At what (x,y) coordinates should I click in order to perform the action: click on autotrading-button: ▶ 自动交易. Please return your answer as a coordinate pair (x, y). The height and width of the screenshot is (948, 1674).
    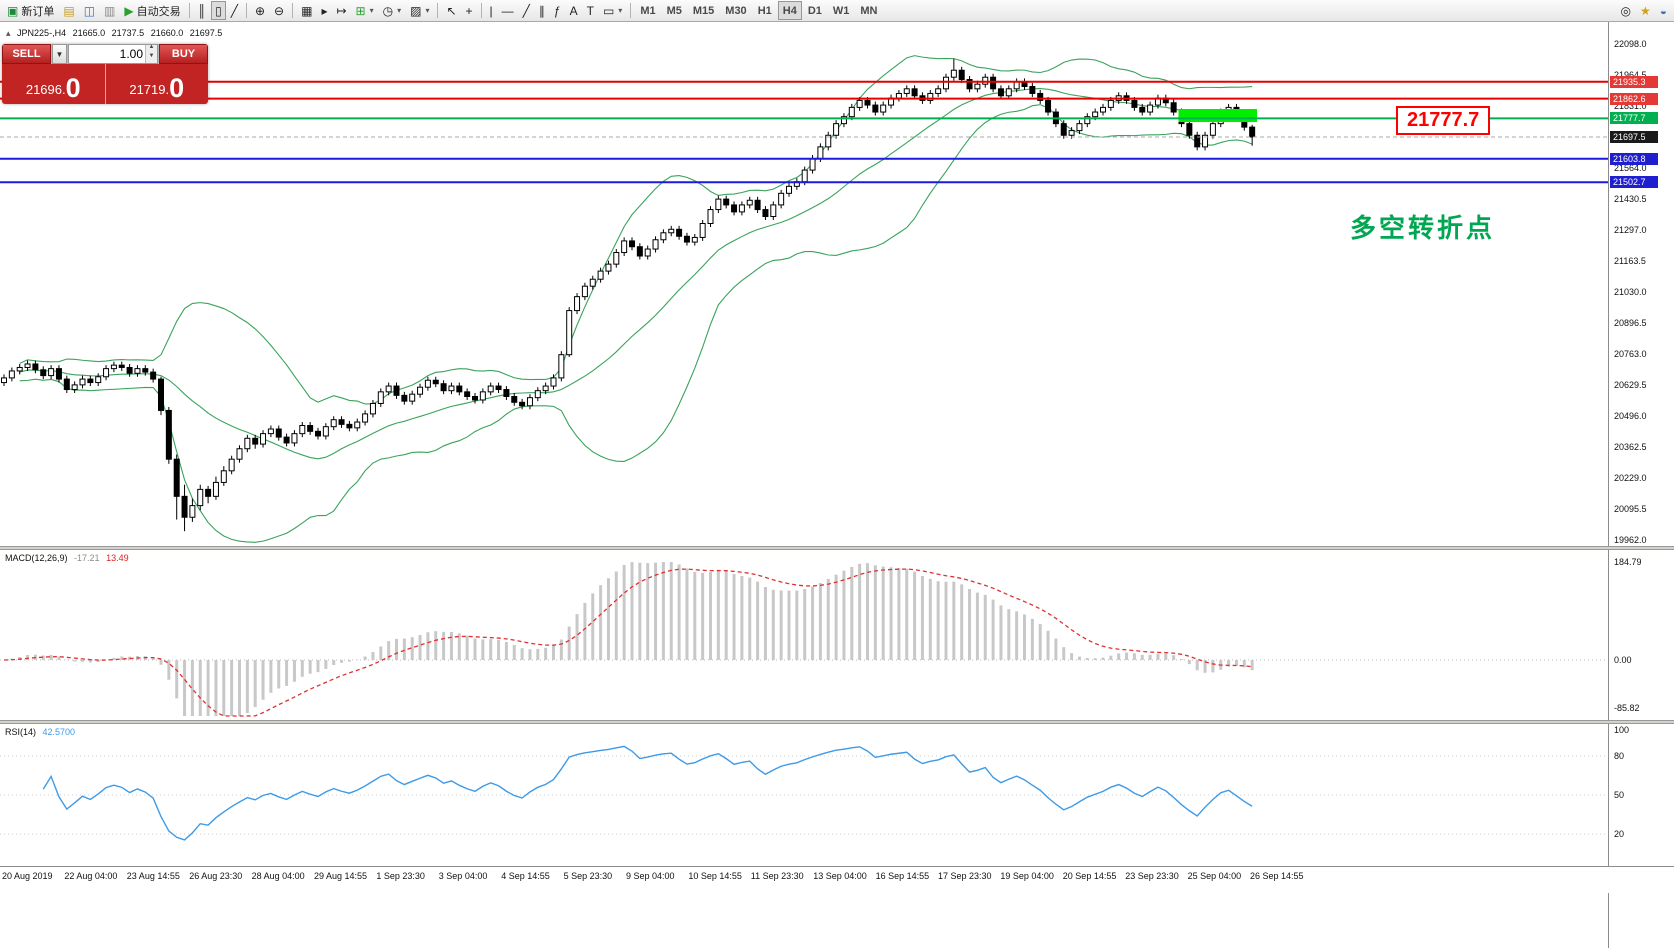
    Looking at the image, I should click on (152, 10).